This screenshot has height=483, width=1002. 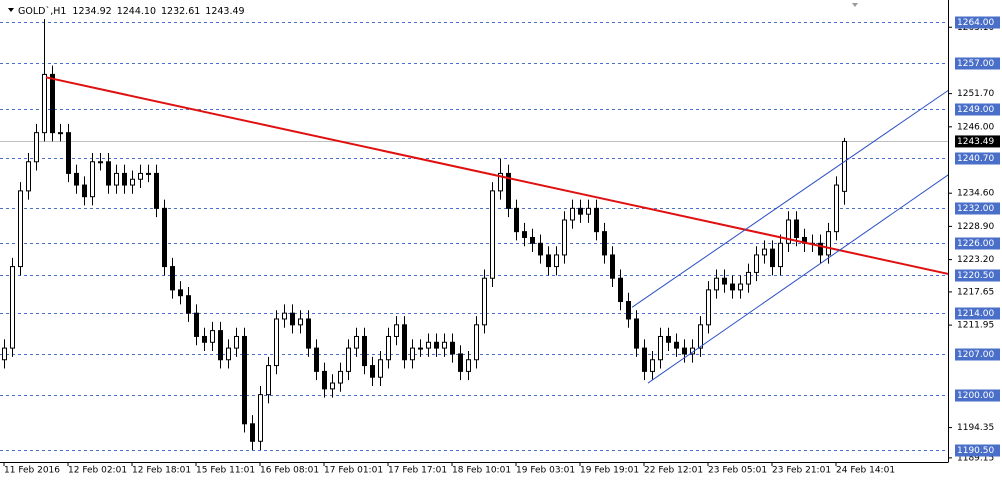 What do you see at coordinates (975, 94) in the screenshot?
I see `y-tick-label: 1251.70` at bounding box center [975, 94].